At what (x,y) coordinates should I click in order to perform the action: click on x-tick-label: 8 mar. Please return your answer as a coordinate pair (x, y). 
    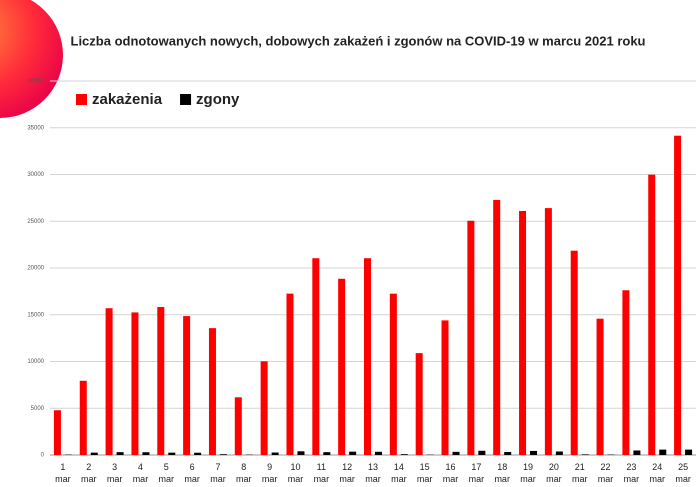
    Looking at the image, I should click on (244, 473).